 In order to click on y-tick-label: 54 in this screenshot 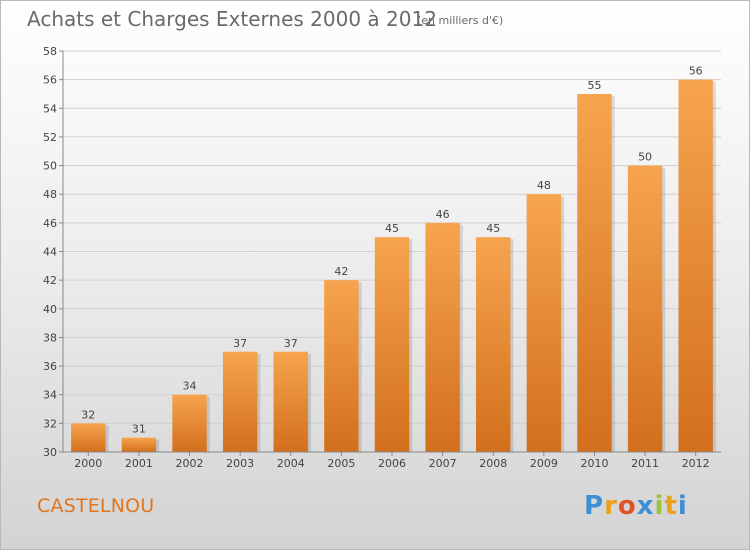, I will do `click(50, 108)`.